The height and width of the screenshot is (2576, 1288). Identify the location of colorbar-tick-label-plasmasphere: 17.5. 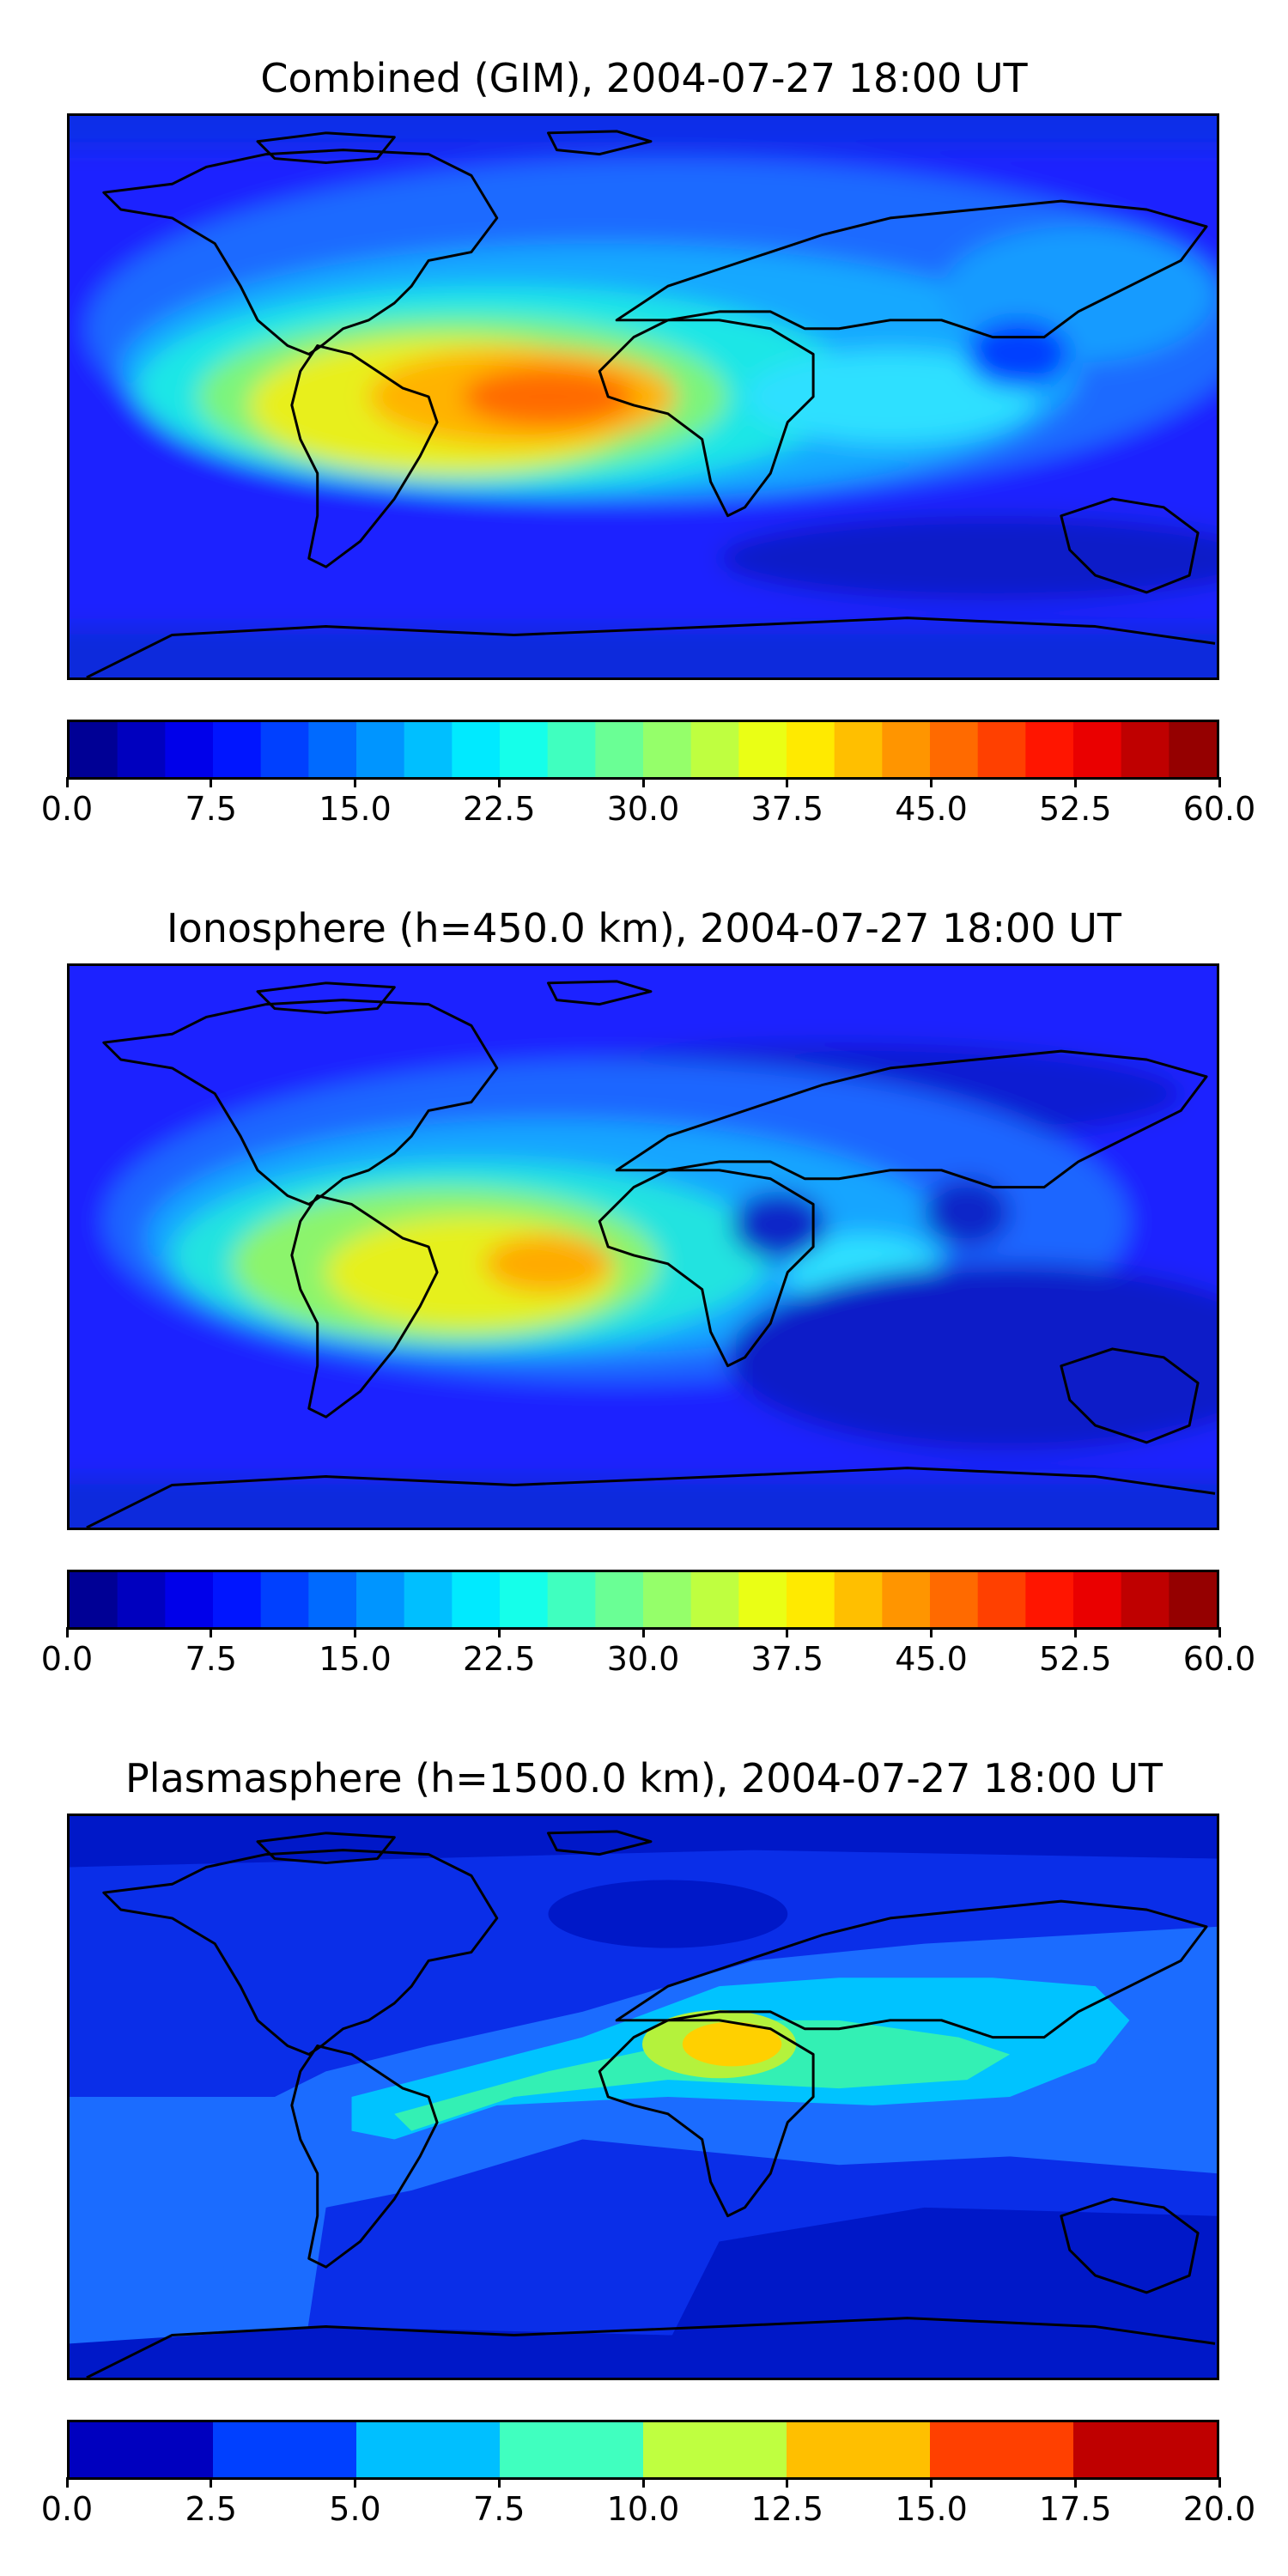
(1075, 2509).